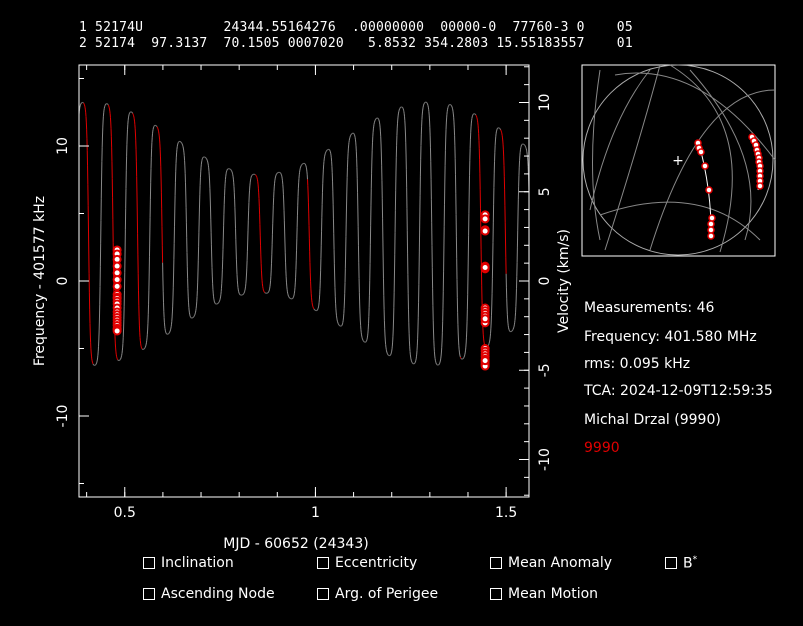  I want to click on y-axis-label: Frequency - 401577 kHz, so click(40, 281).